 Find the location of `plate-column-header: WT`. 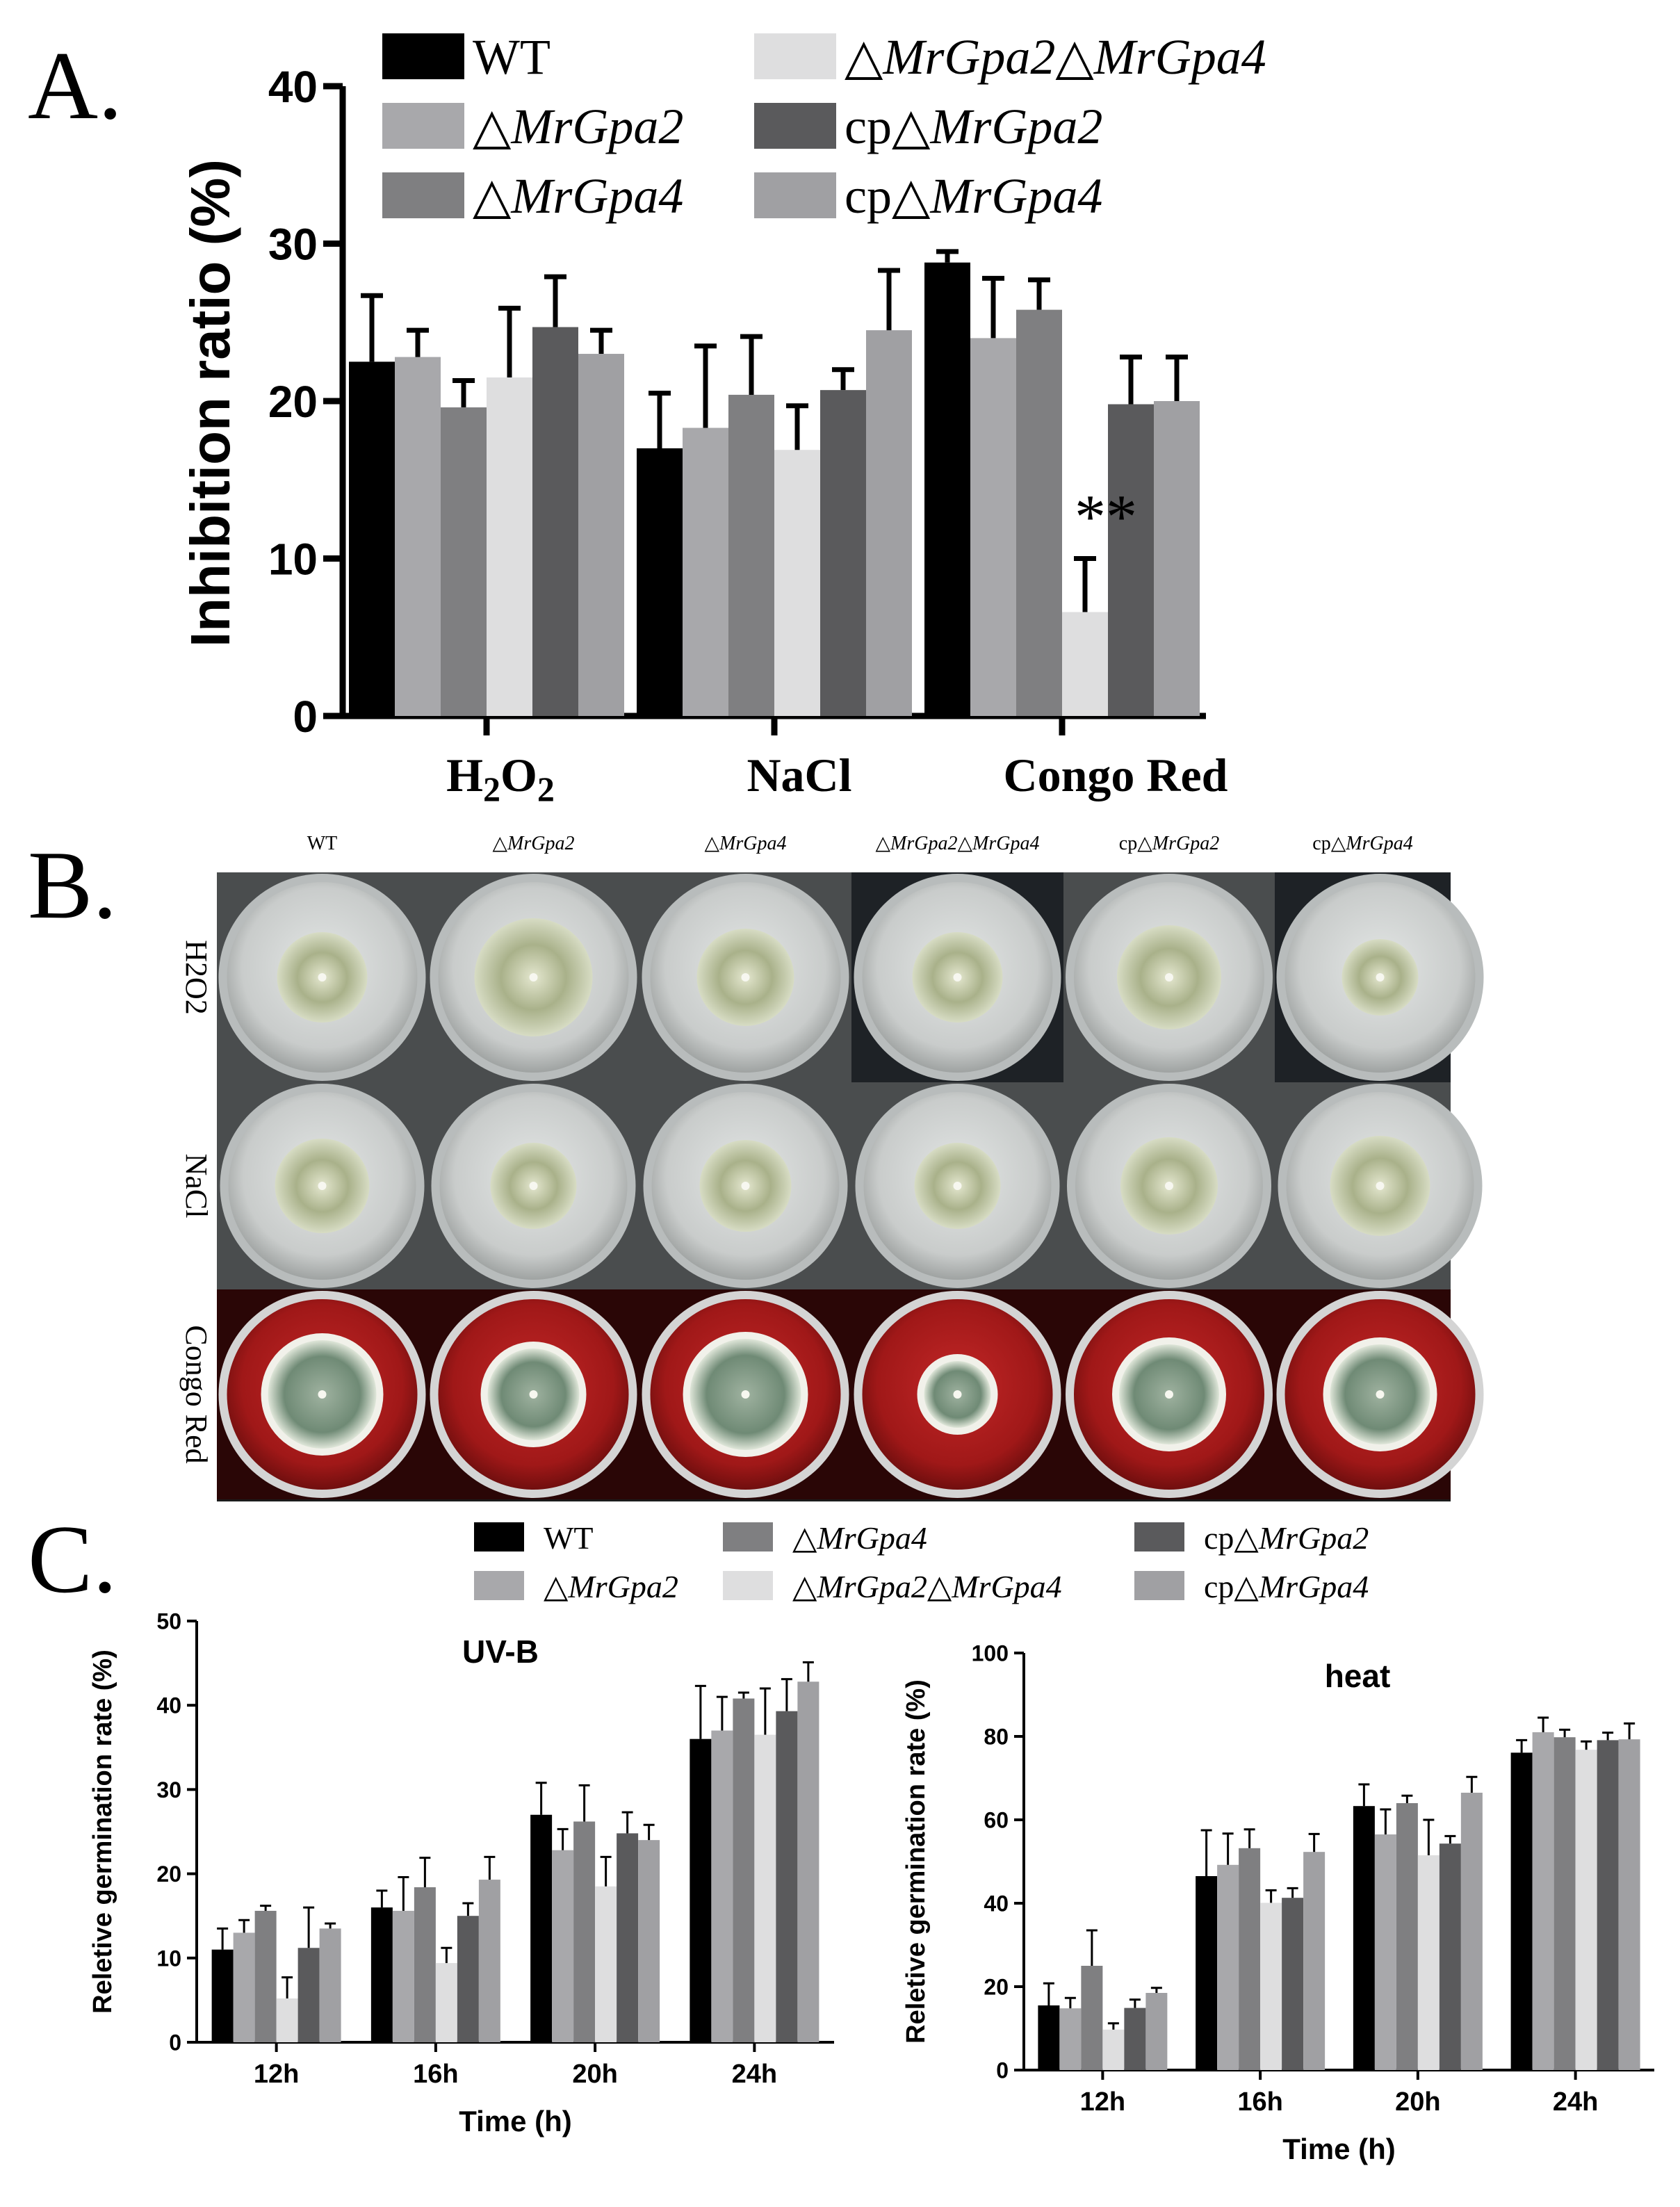

plate-column-header: WT is located at coordinates (322, 843).